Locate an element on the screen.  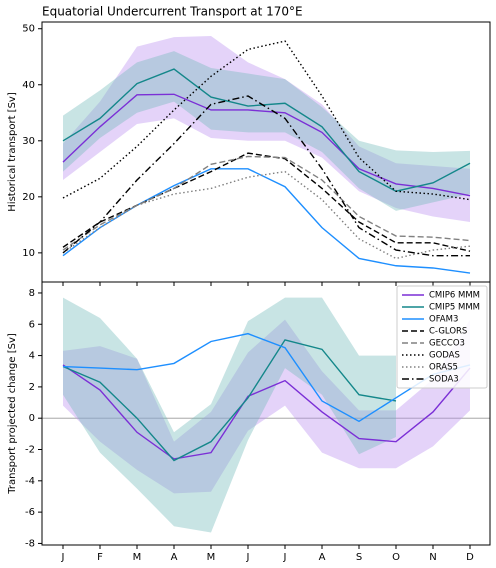
x-tick-label: O is located at coordinates (396, 557).